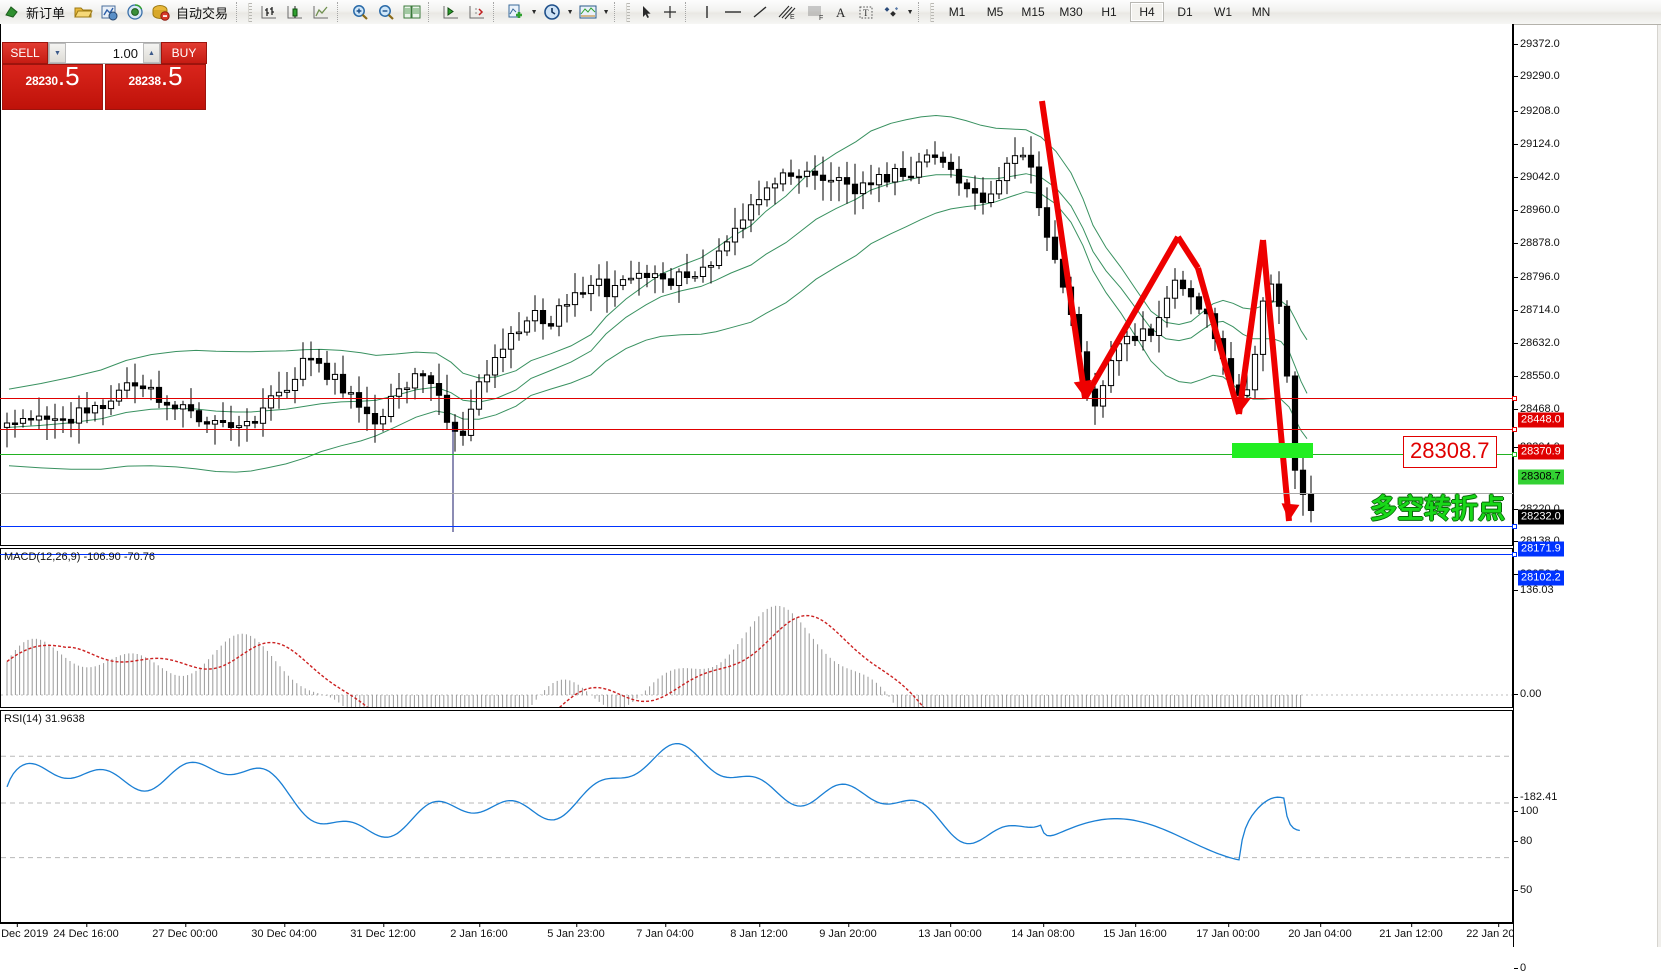 This screenshot has width=1661, height=974. I want to click on timeframe-d1: D1, so click(1185, 12).